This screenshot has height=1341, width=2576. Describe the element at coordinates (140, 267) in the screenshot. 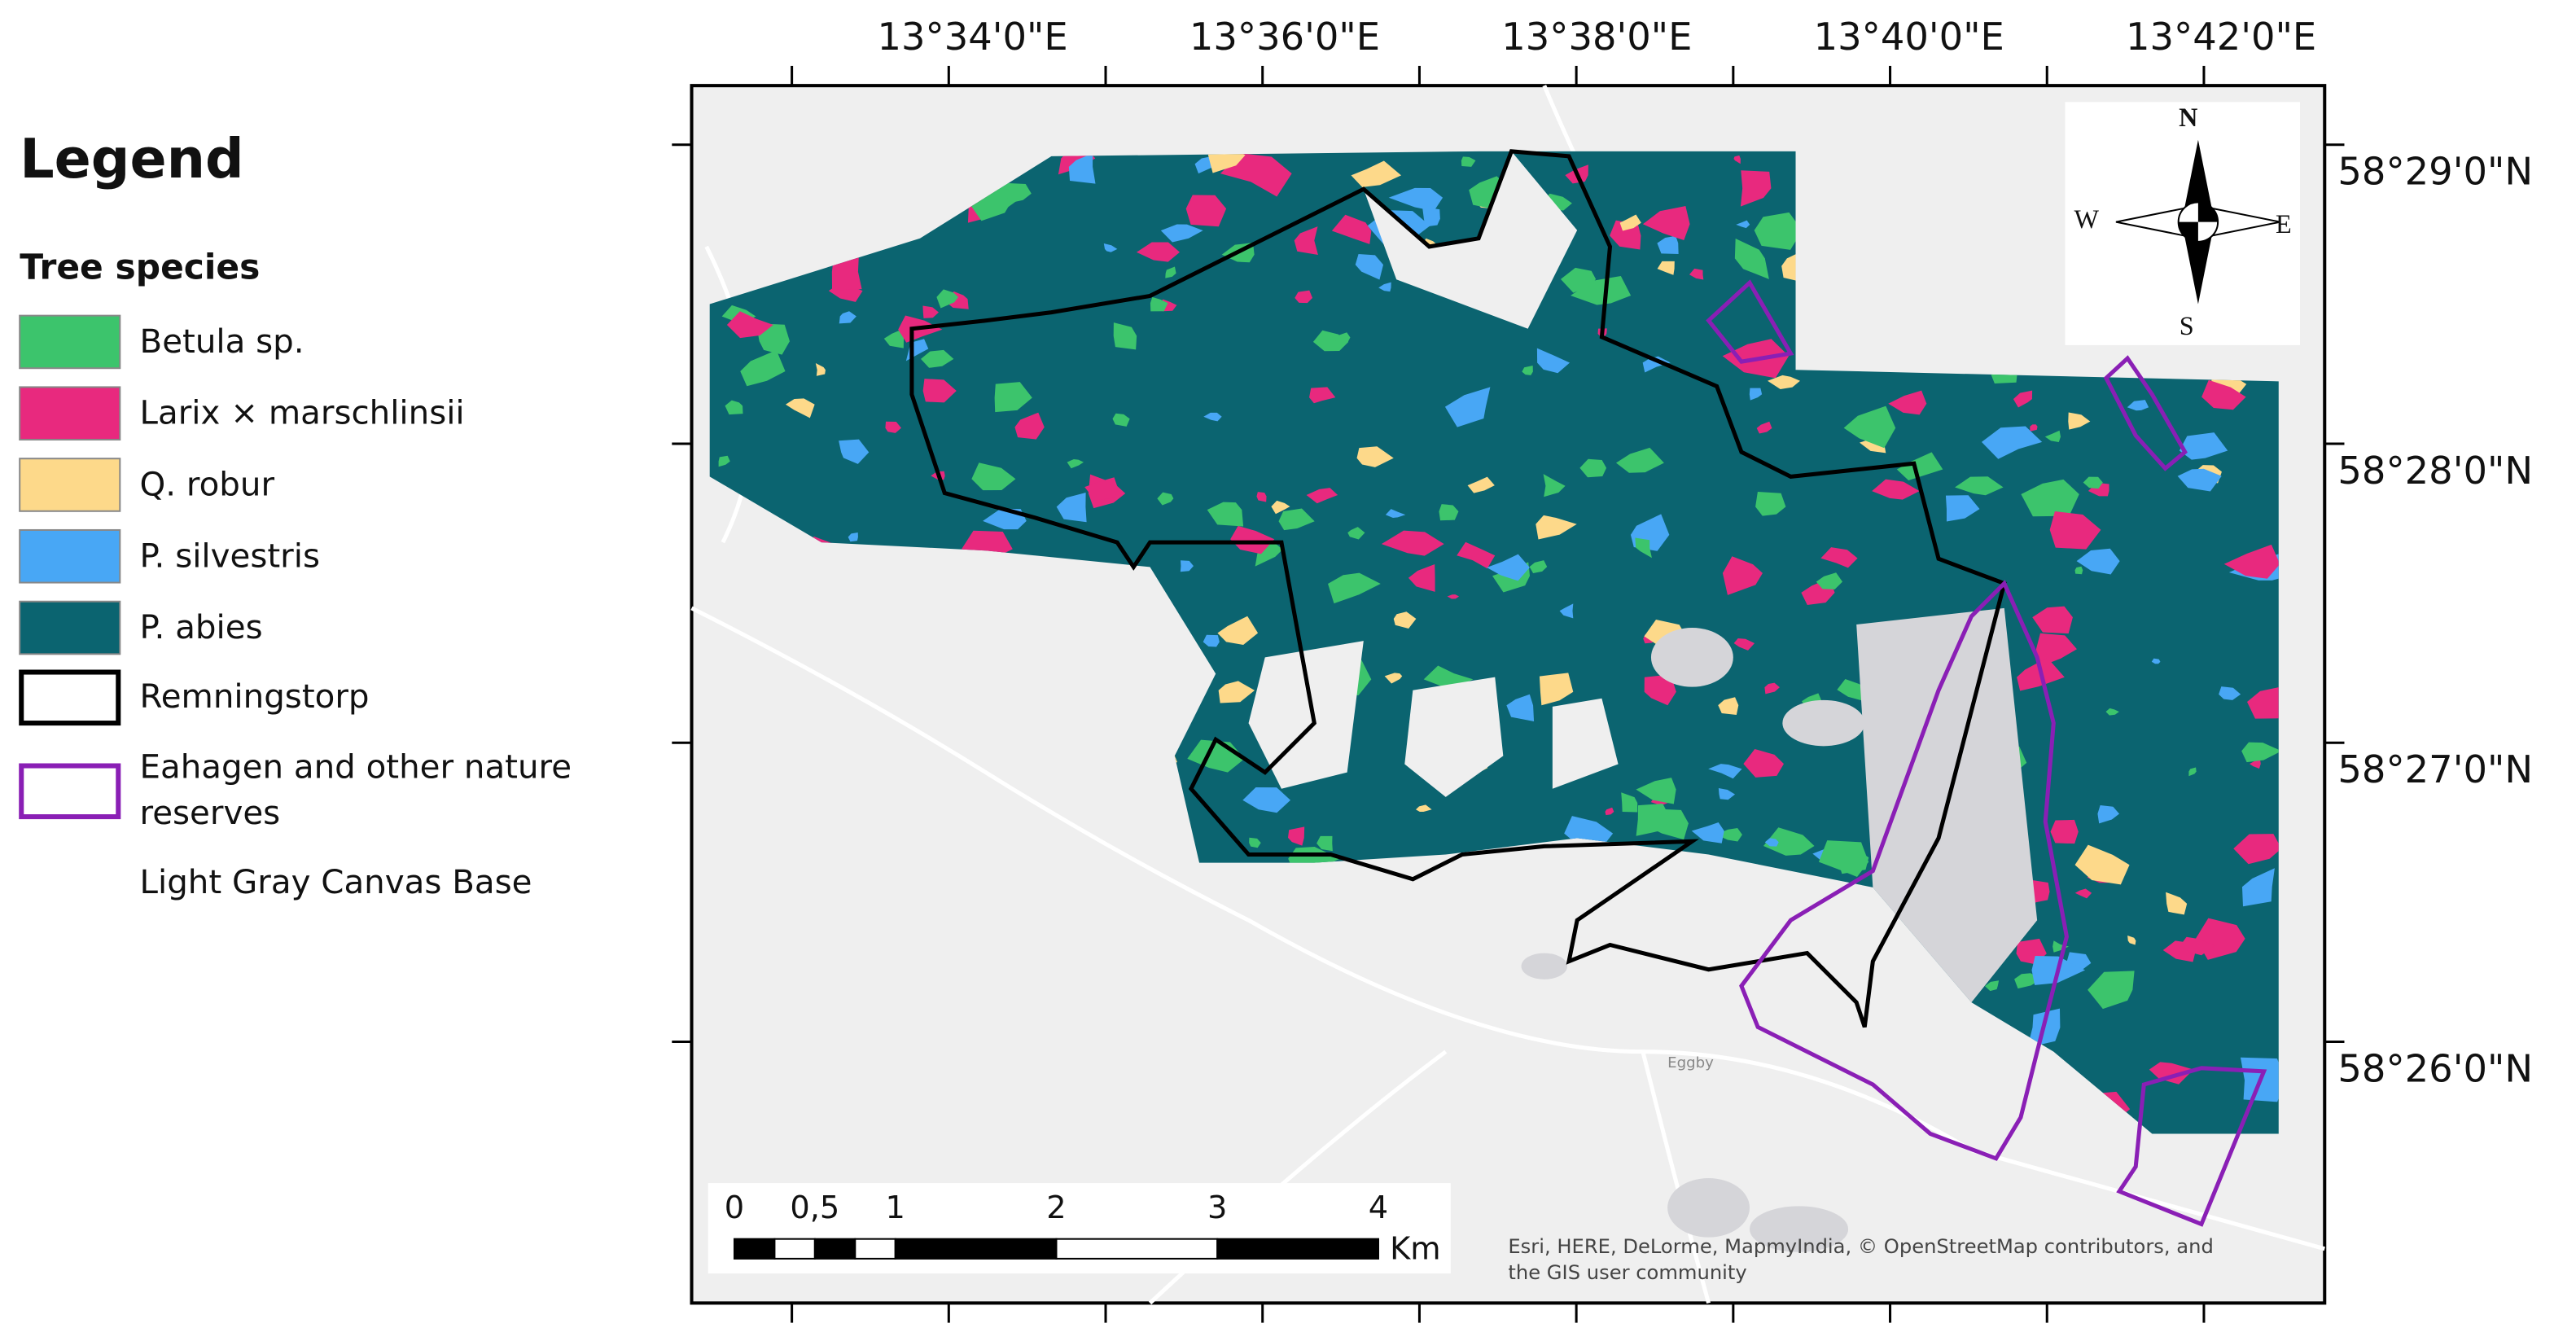

I see `legend-group-title: Tree species` at that location.